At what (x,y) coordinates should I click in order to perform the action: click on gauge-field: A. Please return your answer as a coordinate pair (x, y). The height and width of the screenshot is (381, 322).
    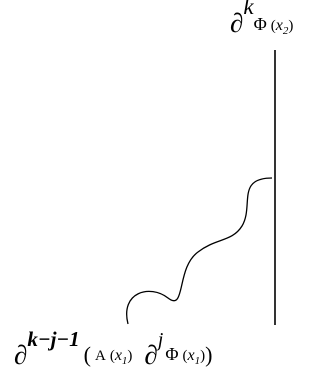
    Looking at the image, I should click on (100, 356).